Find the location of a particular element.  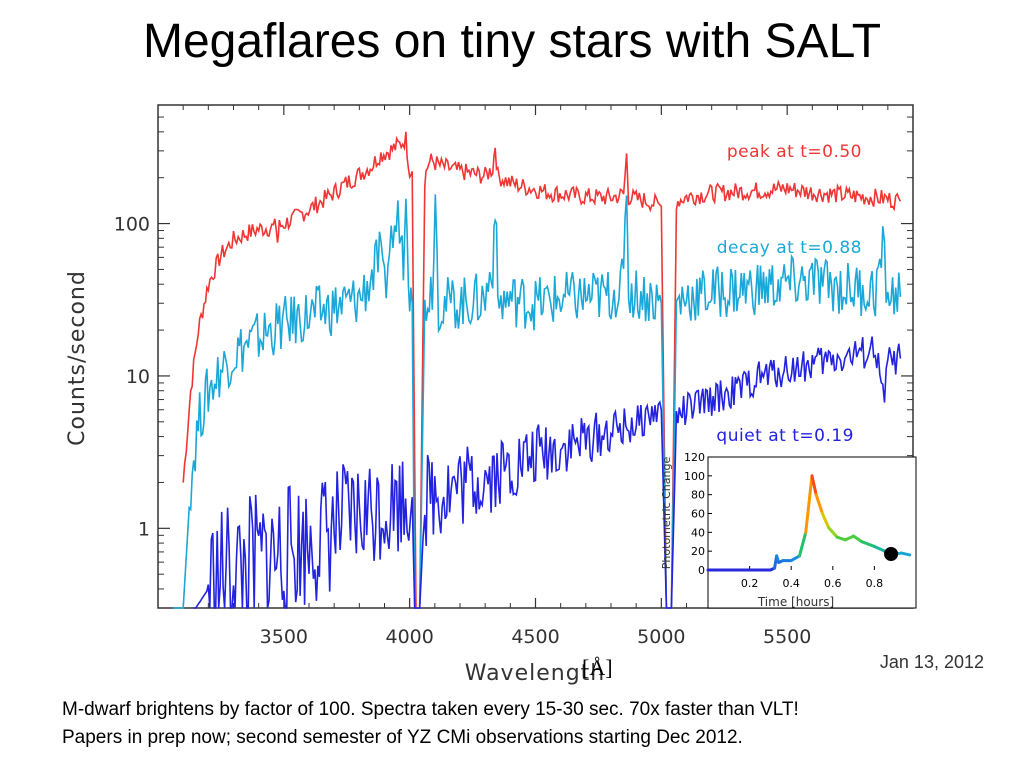

slide-title: Megaflares on tiny stars with SALT is located at coordinates (512, 41).